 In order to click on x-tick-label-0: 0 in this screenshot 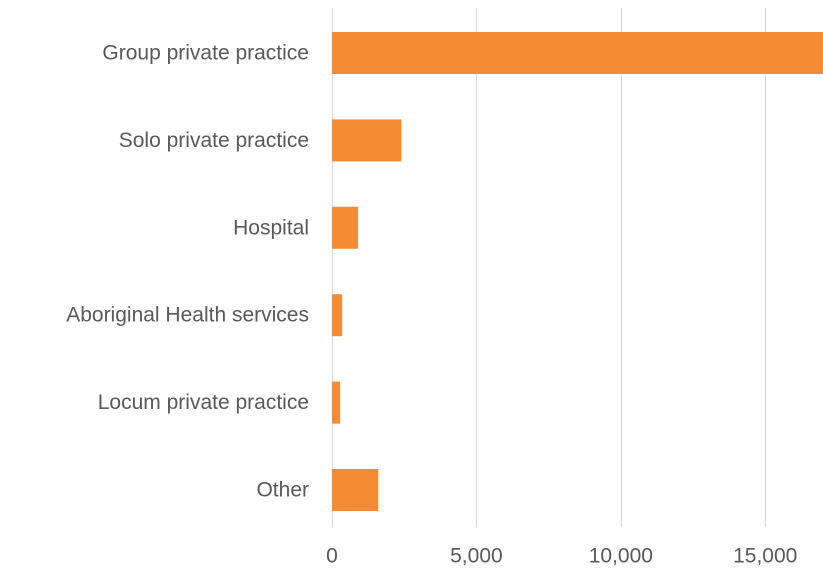, I will do `click(332, 556)`.